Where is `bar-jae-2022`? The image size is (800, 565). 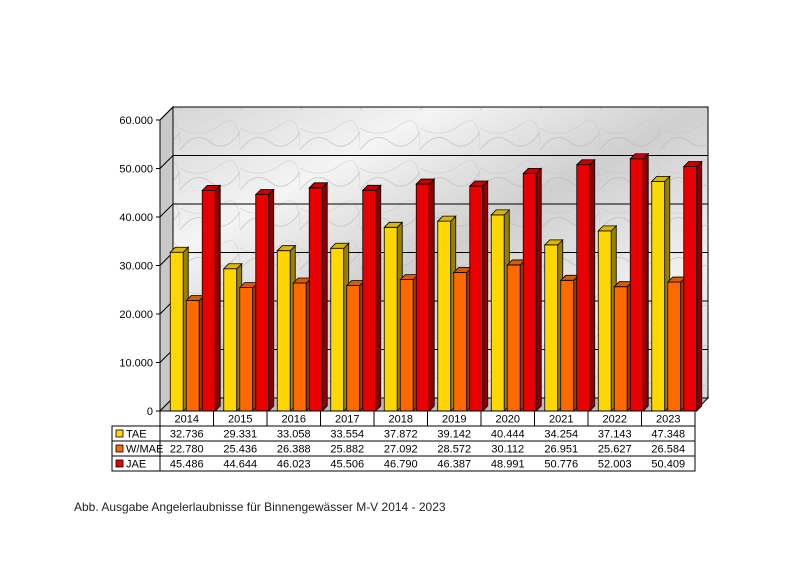 bar-jae-2022 is located at coordinates (636, 285).